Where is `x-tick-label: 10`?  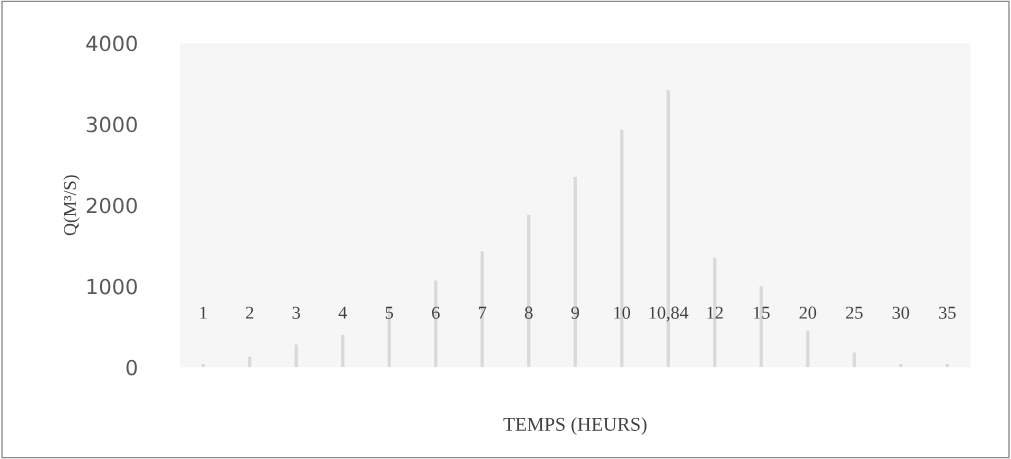 x-tick-label: 10 is located at coordinates (622, 312).